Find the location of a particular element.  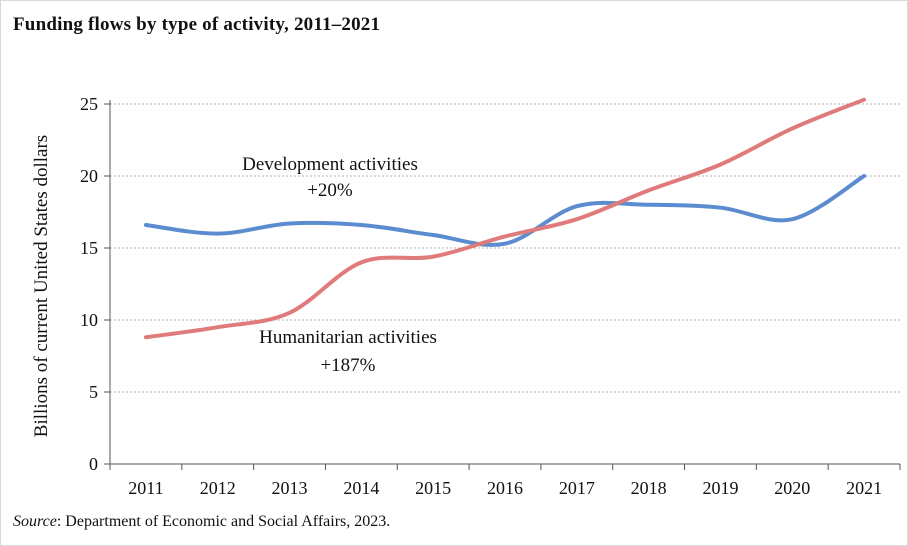

y-tick-label: 15 is located at coordinates (89, 248).